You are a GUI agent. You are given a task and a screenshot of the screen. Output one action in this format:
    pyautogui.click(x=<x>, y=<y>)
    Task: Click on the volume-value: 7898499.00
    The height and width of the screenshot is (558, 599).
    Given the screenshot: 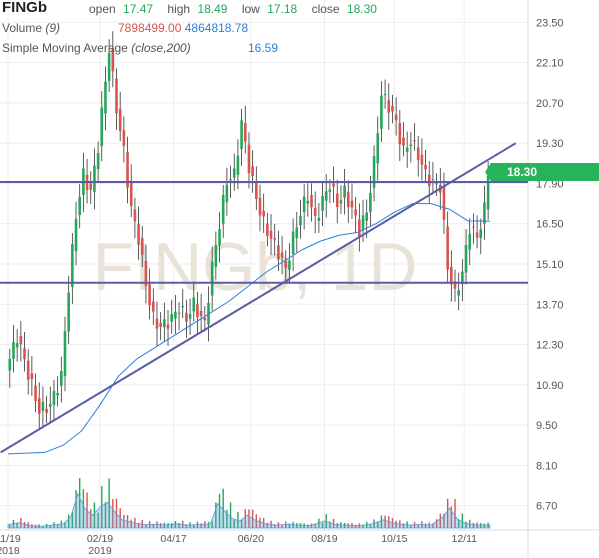 What is the action you would take?
    pyautogui.click(x=150, y=28)
    